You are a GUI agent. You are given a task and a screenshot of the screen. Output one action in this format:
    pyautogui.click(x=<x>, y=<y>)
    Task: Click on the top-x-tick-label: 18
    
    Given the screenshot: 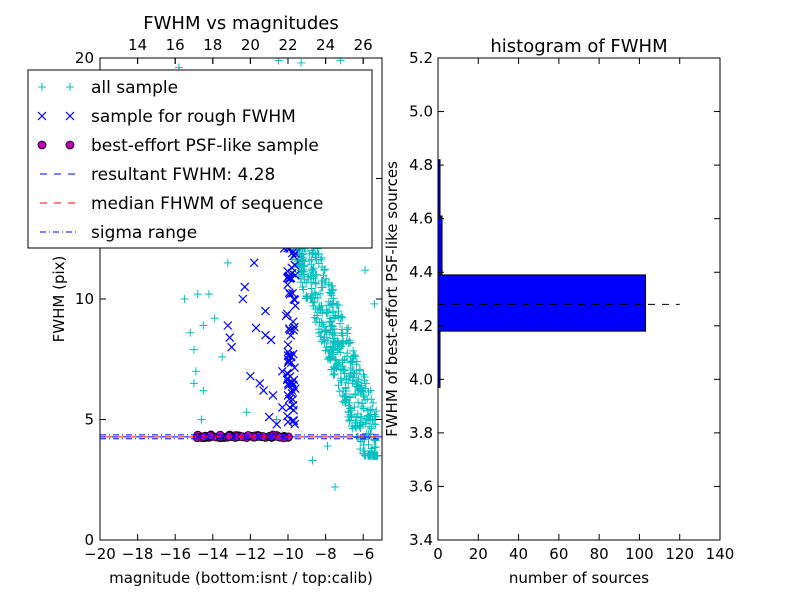 What is the action you would take?
    pyautogui.click(x=212, y=45)
    